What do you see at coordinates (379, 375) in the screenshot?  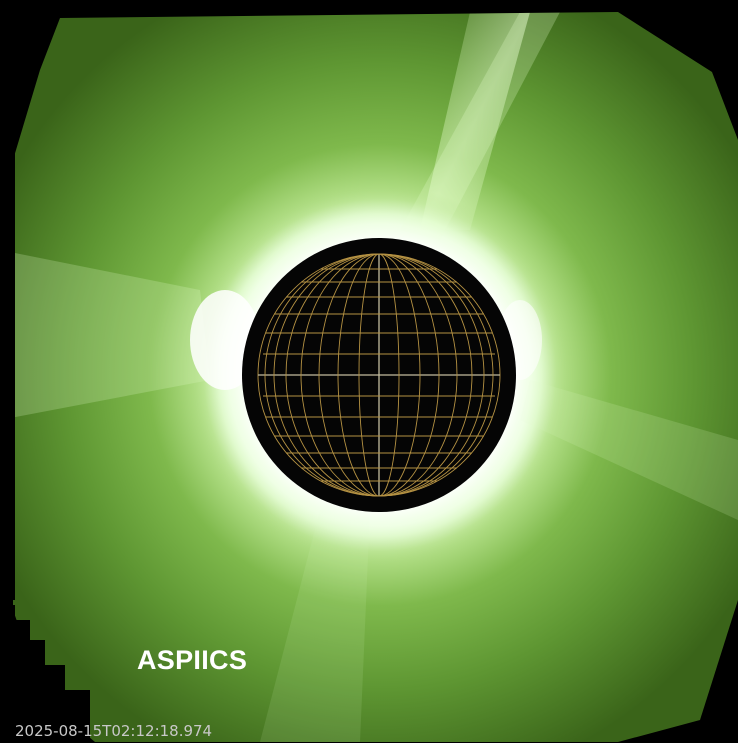 I see `solar-grid` at bounding box center [379, 375].